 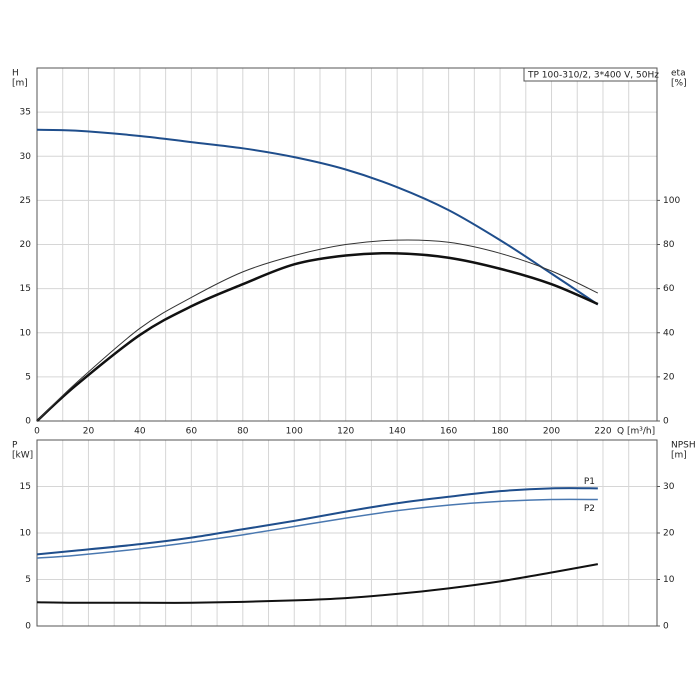 I want to click on y2-axis-label: NPSH, so click(x=683, y=446).